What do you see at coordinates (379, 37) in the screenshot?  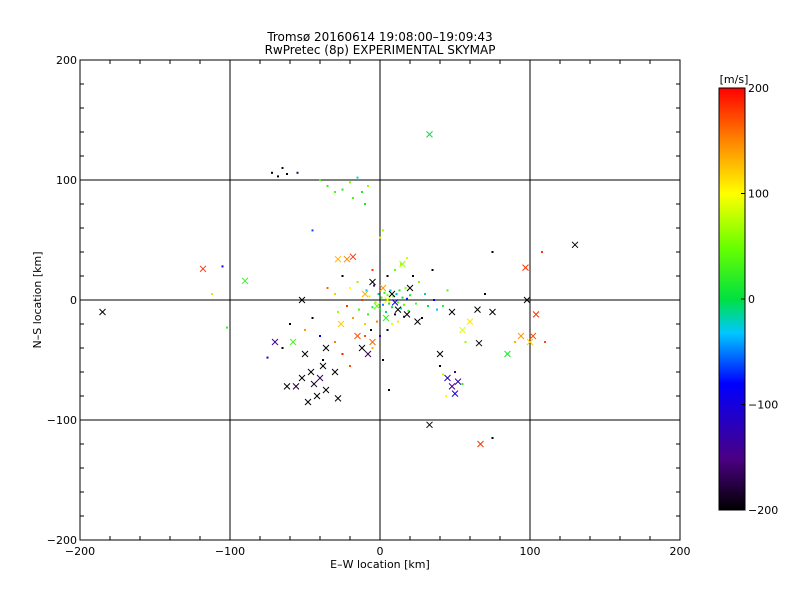 I see `chart-title: Tromsø 20160614 19:08:00–19:09:43` at bounding box center [379, 37].